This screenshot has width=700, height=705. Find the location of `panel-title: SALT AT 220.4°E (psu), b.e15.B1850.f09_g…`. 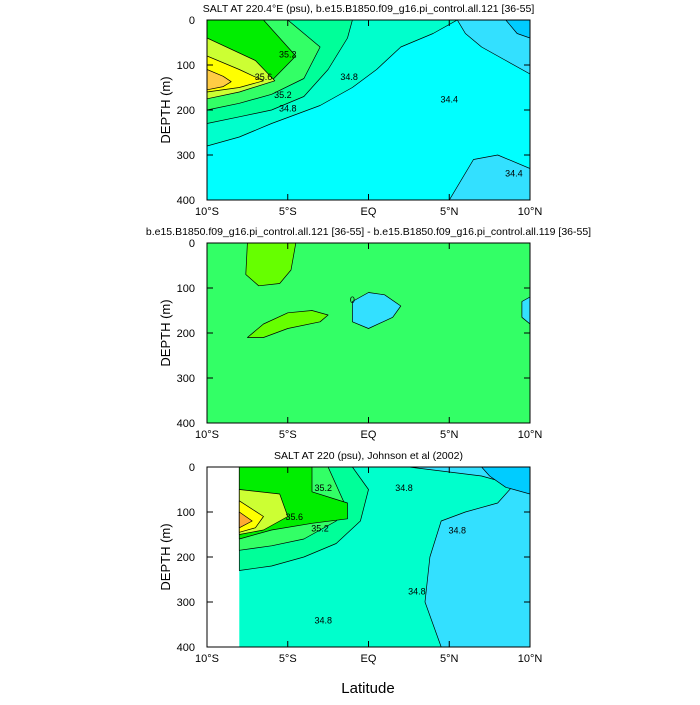

panel-title: SALT AT 220.4°E (psu), b.e15.B1850.f09_g… is located at coordinates (369, 9).